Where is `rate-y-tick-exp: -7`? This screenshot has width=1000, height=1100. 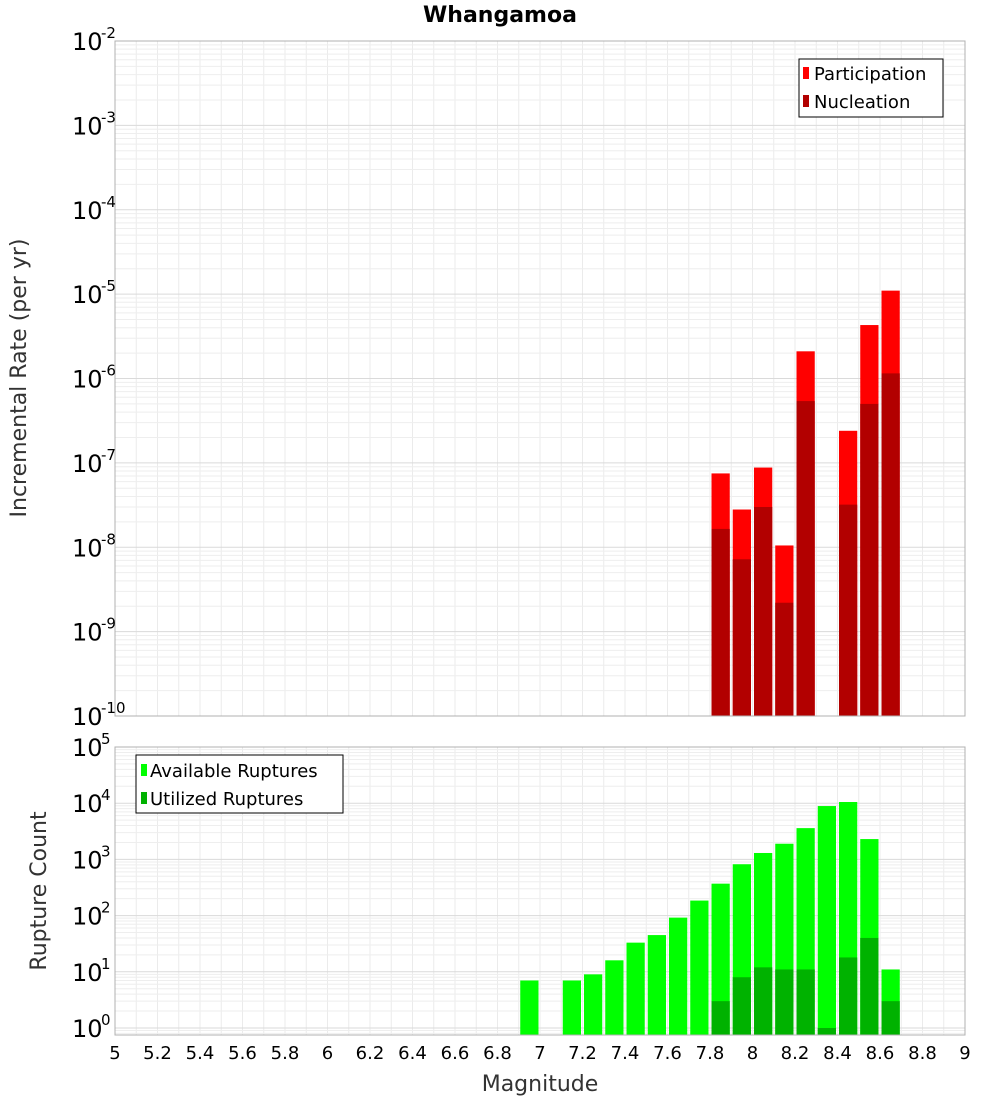
rate-y-tick-exp: -7 is located at coordinates (108, 455).